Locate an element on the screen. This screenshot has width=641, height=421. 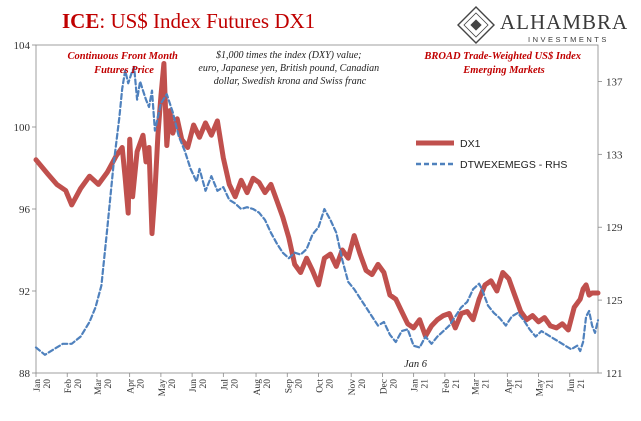
x-tick-month: Jul is located at coordinates (225, 384).